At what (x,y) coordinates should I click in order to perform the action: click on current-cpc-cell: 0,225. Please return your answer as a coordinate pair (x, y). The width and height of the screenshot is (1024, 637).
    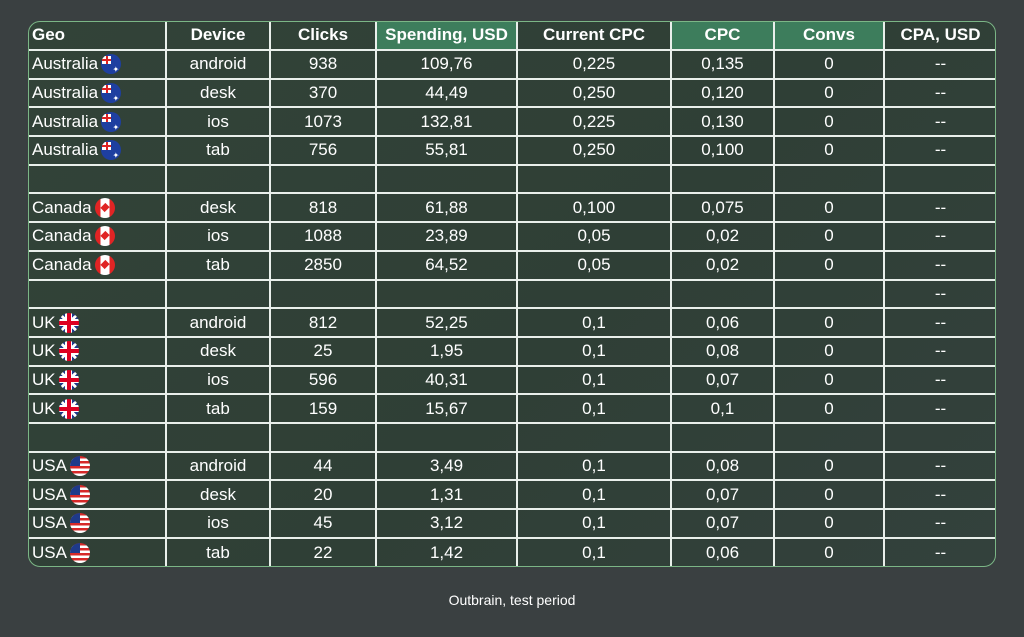
    Looking at the image, I should click on (594, 122).